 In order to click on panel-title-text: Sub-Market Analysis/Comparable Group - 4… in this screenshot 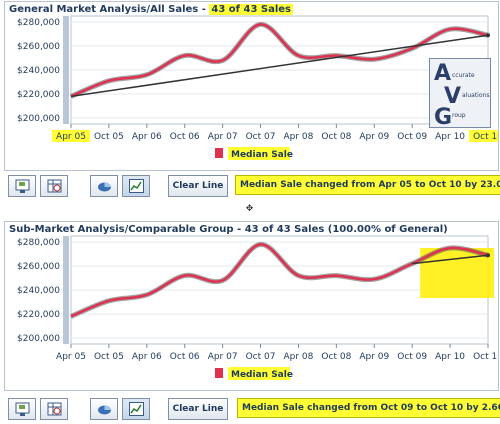, I will do `click(228, 229)`.